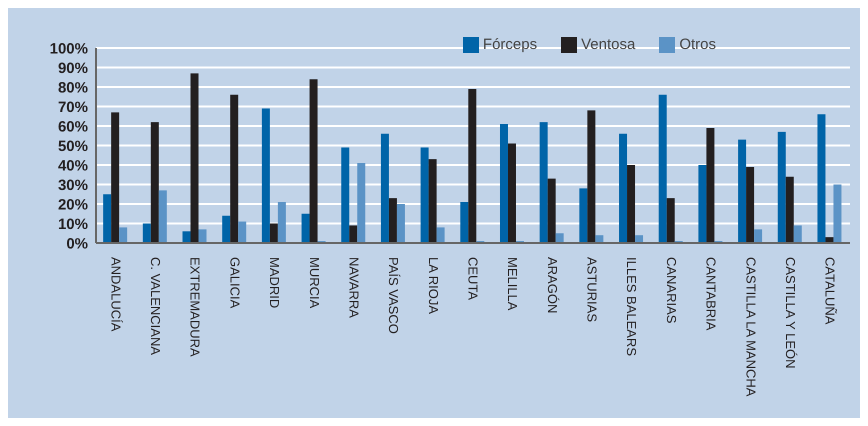 This screenshot has width=868, height=426. What do you see at coordinates (433, 285) in the screenshot?
I see `x-tick-label: LA RIOJA` at bounding box center [433, 285].